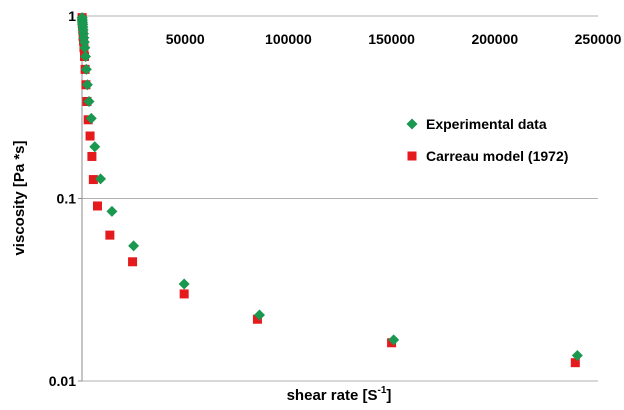  I want to click on legend-label: Experimental data, so click(486, 124).